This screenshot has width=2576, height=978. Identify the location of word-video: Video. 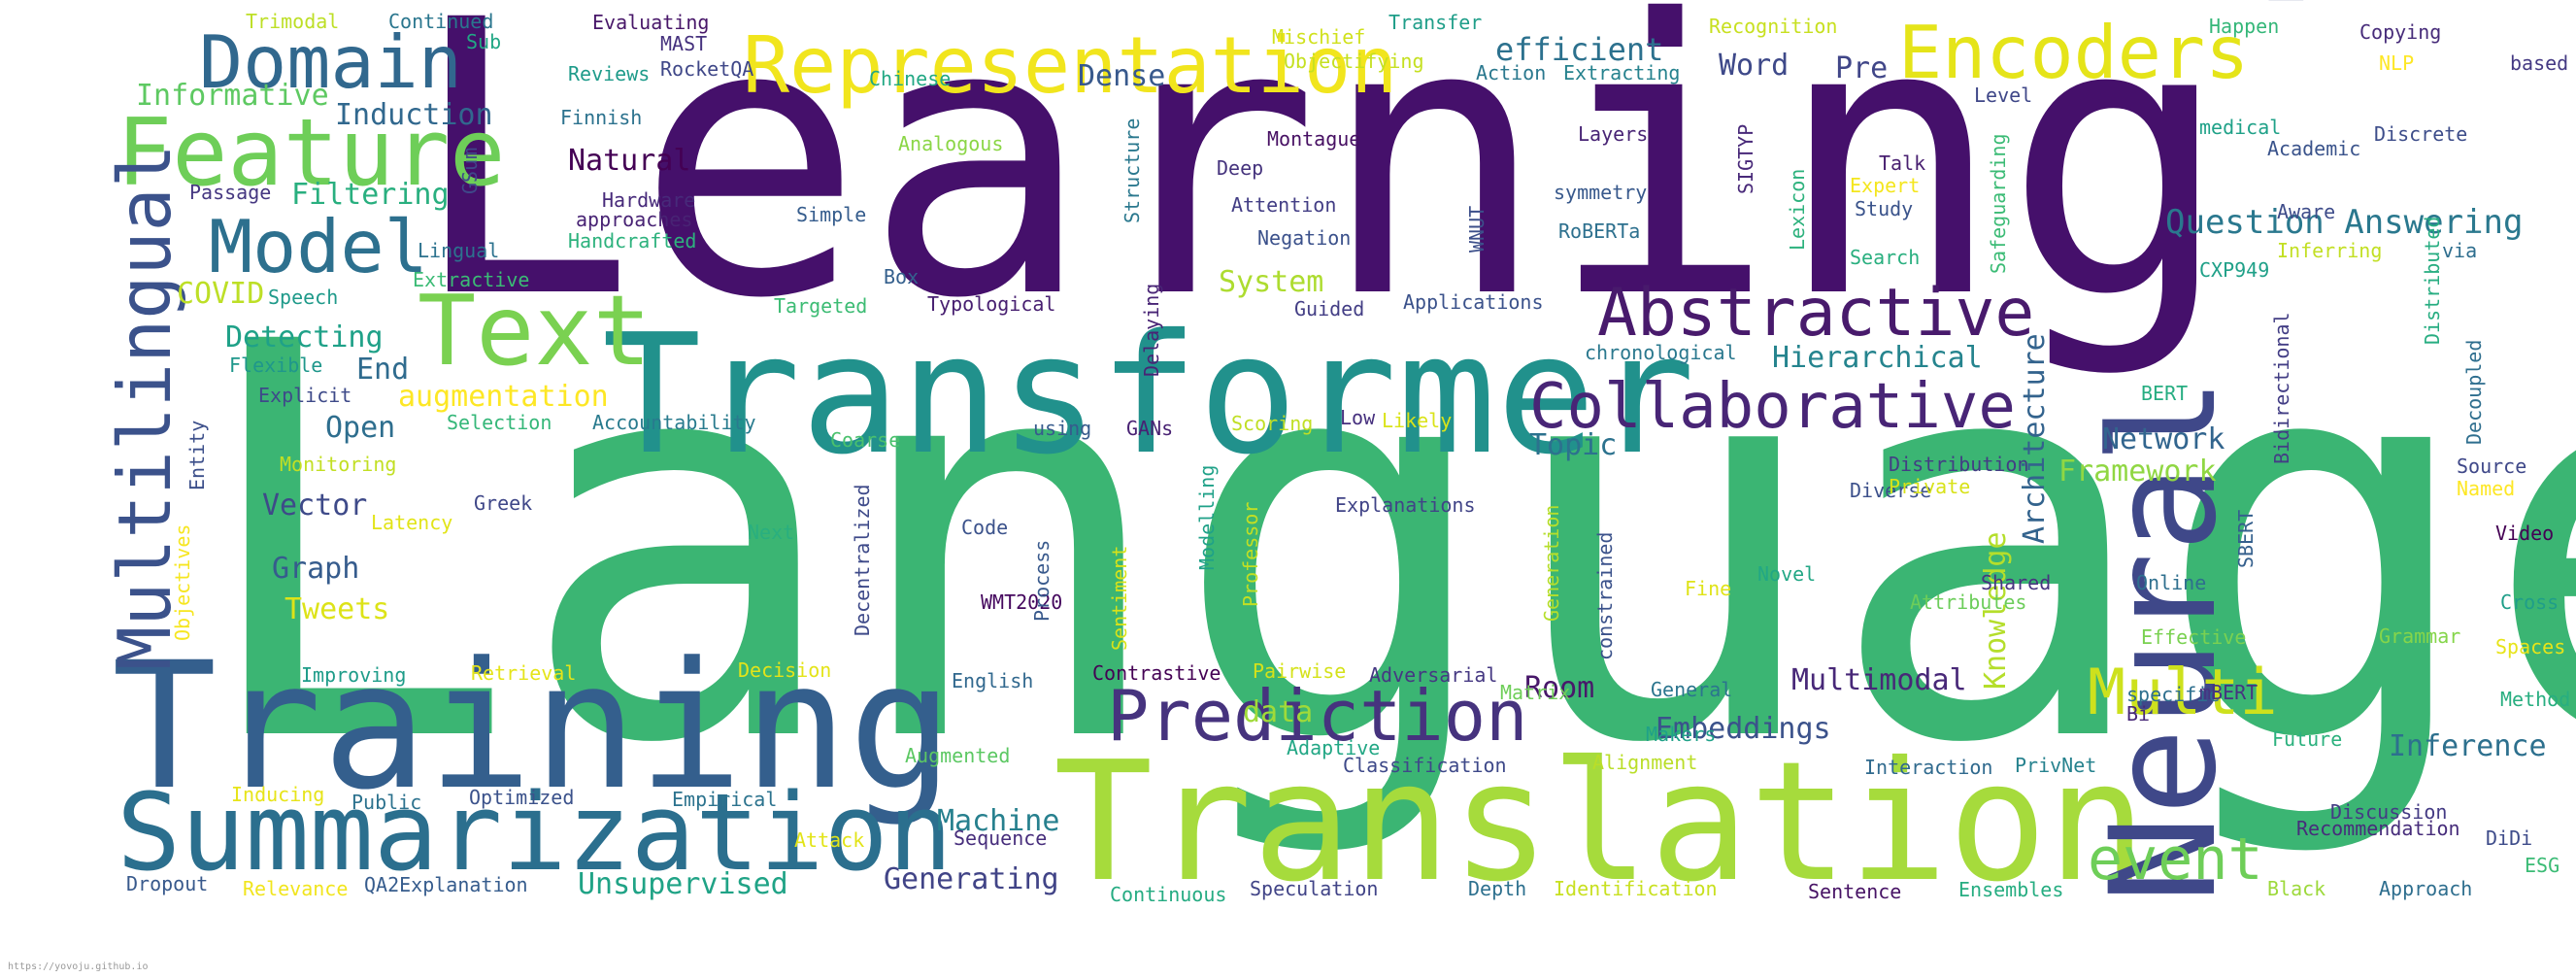
(2524, 533).